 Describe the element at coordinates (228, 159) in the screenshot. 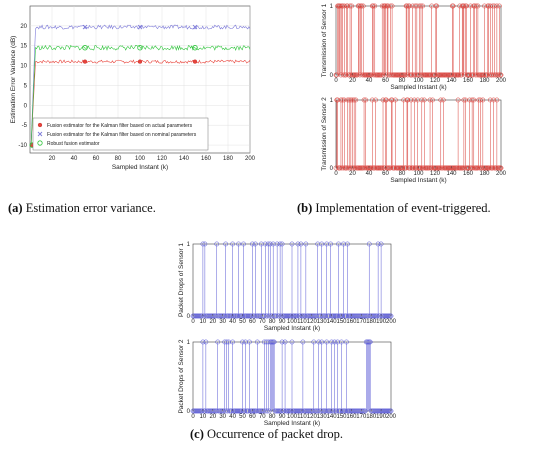

I see `xtick-label-a-8: 180` at that location.